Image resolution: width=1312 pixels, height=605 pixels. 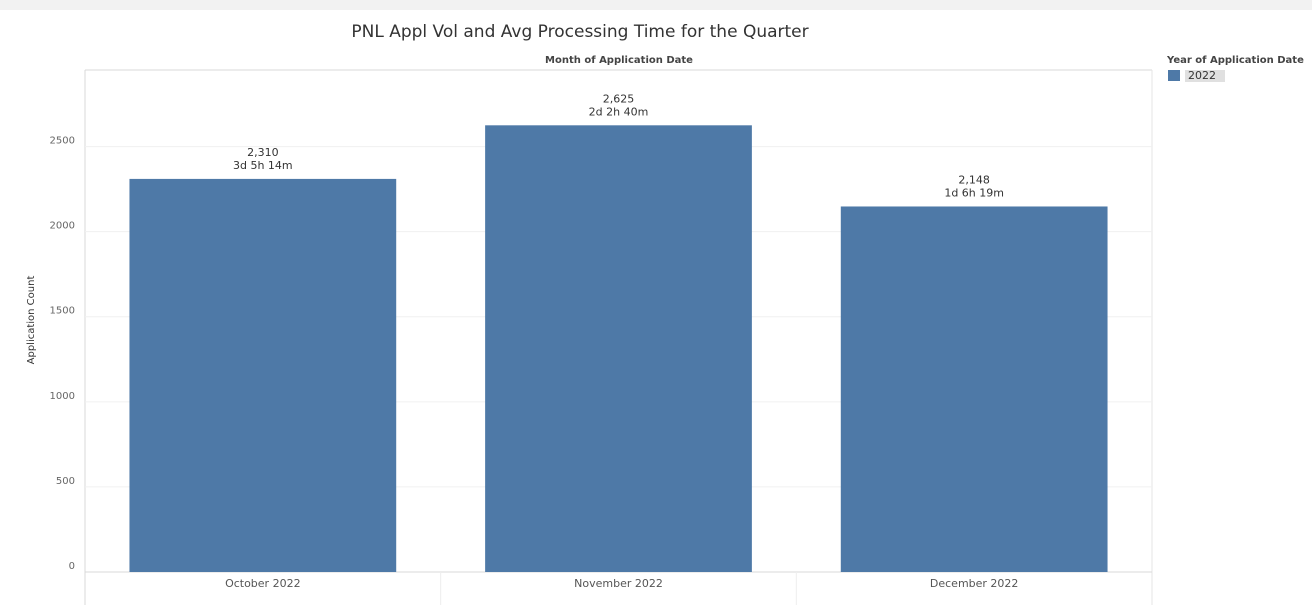 I want to click on y-tick-label: 1500, so click(x=62, y=311).